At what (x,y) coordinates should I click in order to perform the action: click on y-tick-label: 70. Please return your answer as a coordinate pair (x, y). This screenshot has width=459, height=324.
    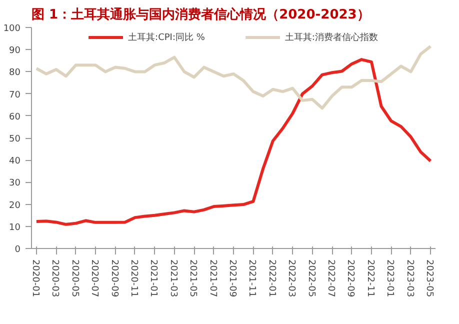
    Looking at the image, I should click on (15, 95).